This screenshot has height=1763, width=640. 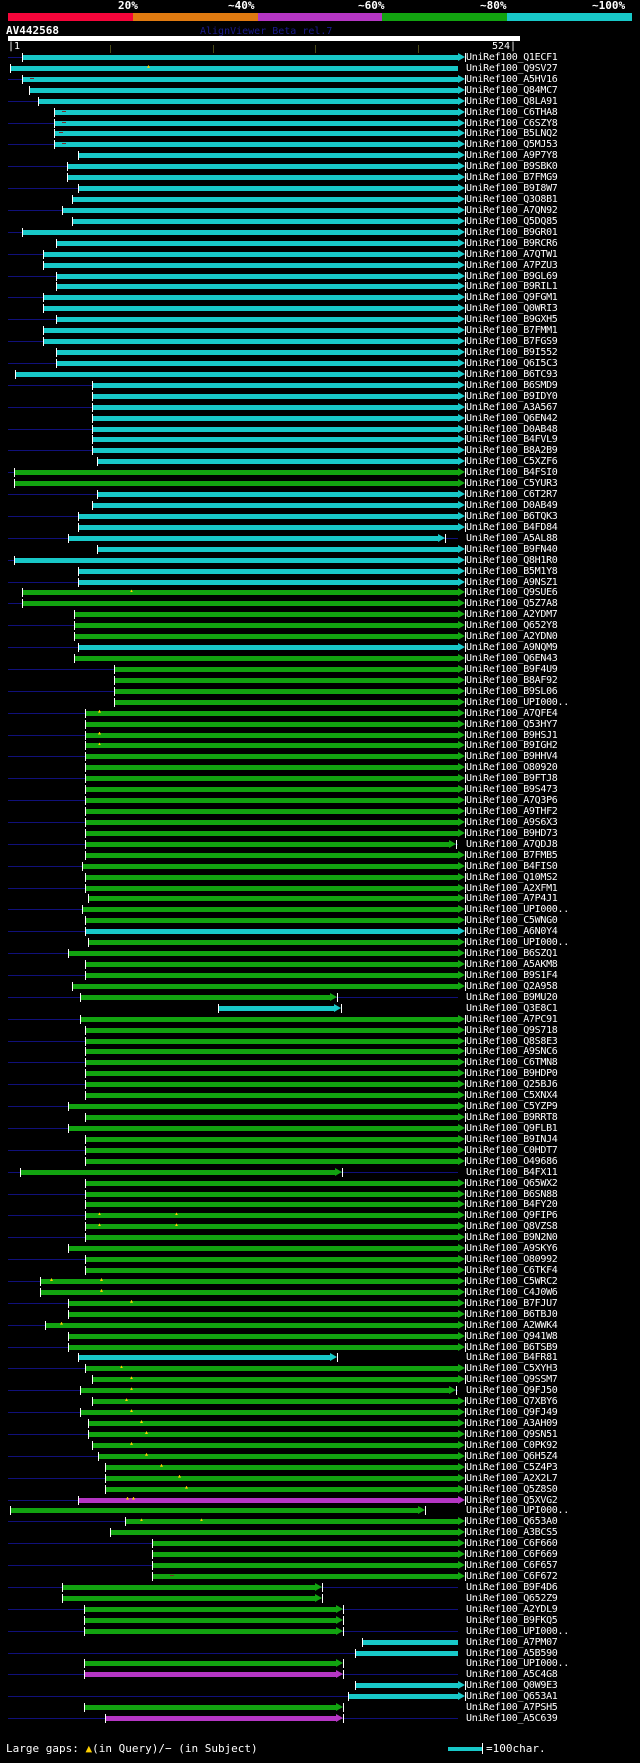 What do you see at coordinates (512, 1358) in the screenshot?
I see `hit-accession-label: UniRef100_B4FR81` at bounding box center [512, 1358].